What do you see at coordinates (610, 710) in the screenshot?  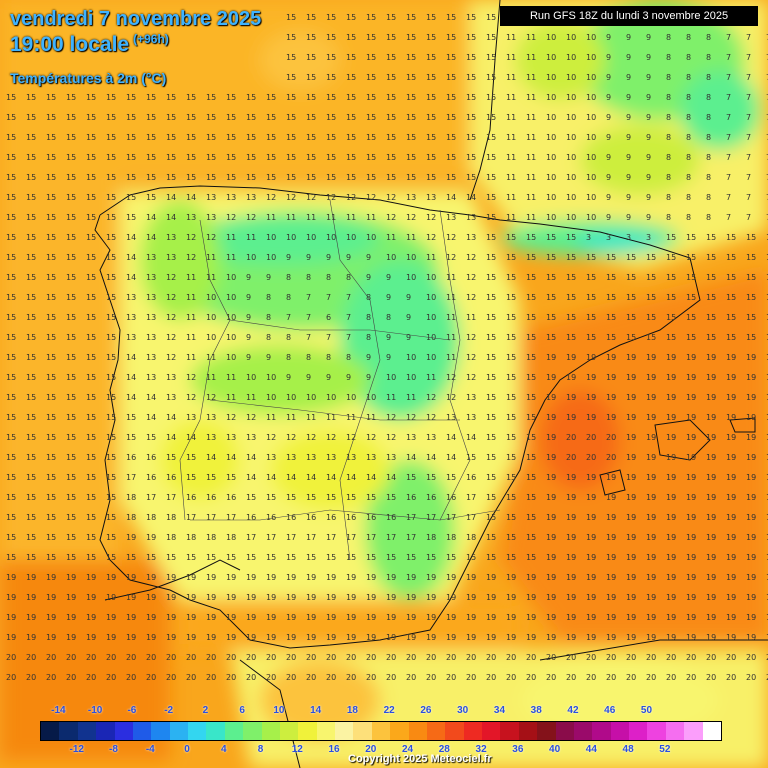 I see `legend-label: 46` at bounding box center [610, 710].